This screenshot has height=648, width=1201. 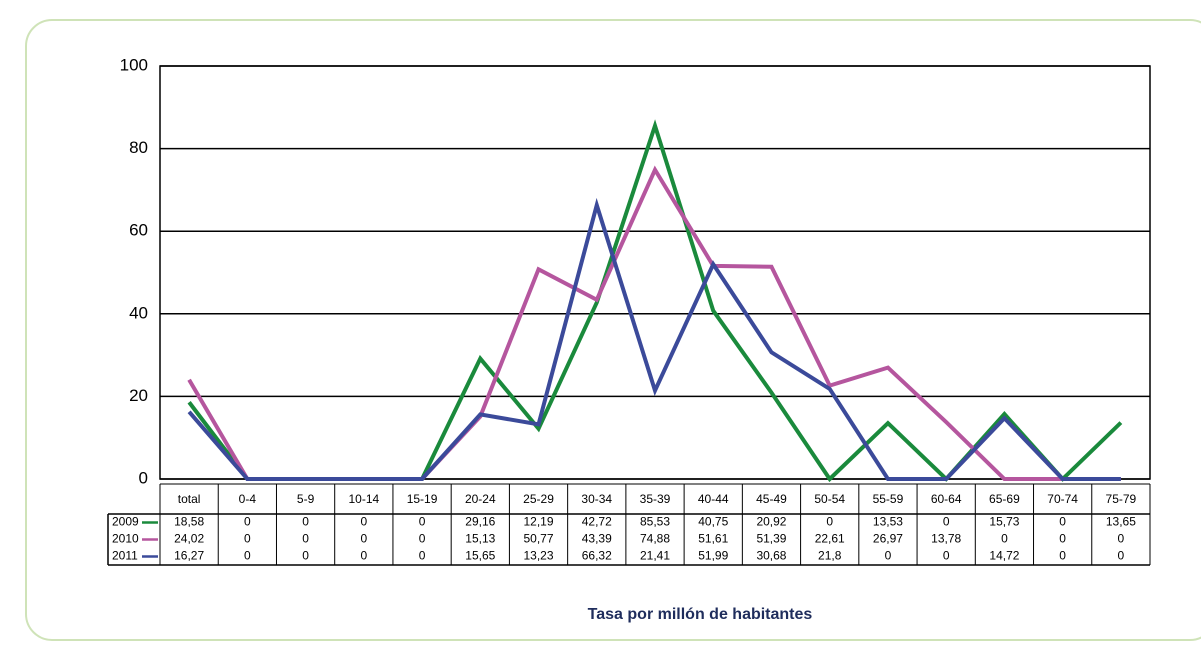 What do you see at coordinates (138, 312) in the screenshot?
I see `y-tick-label: 40` at bounding box center [138, 312].